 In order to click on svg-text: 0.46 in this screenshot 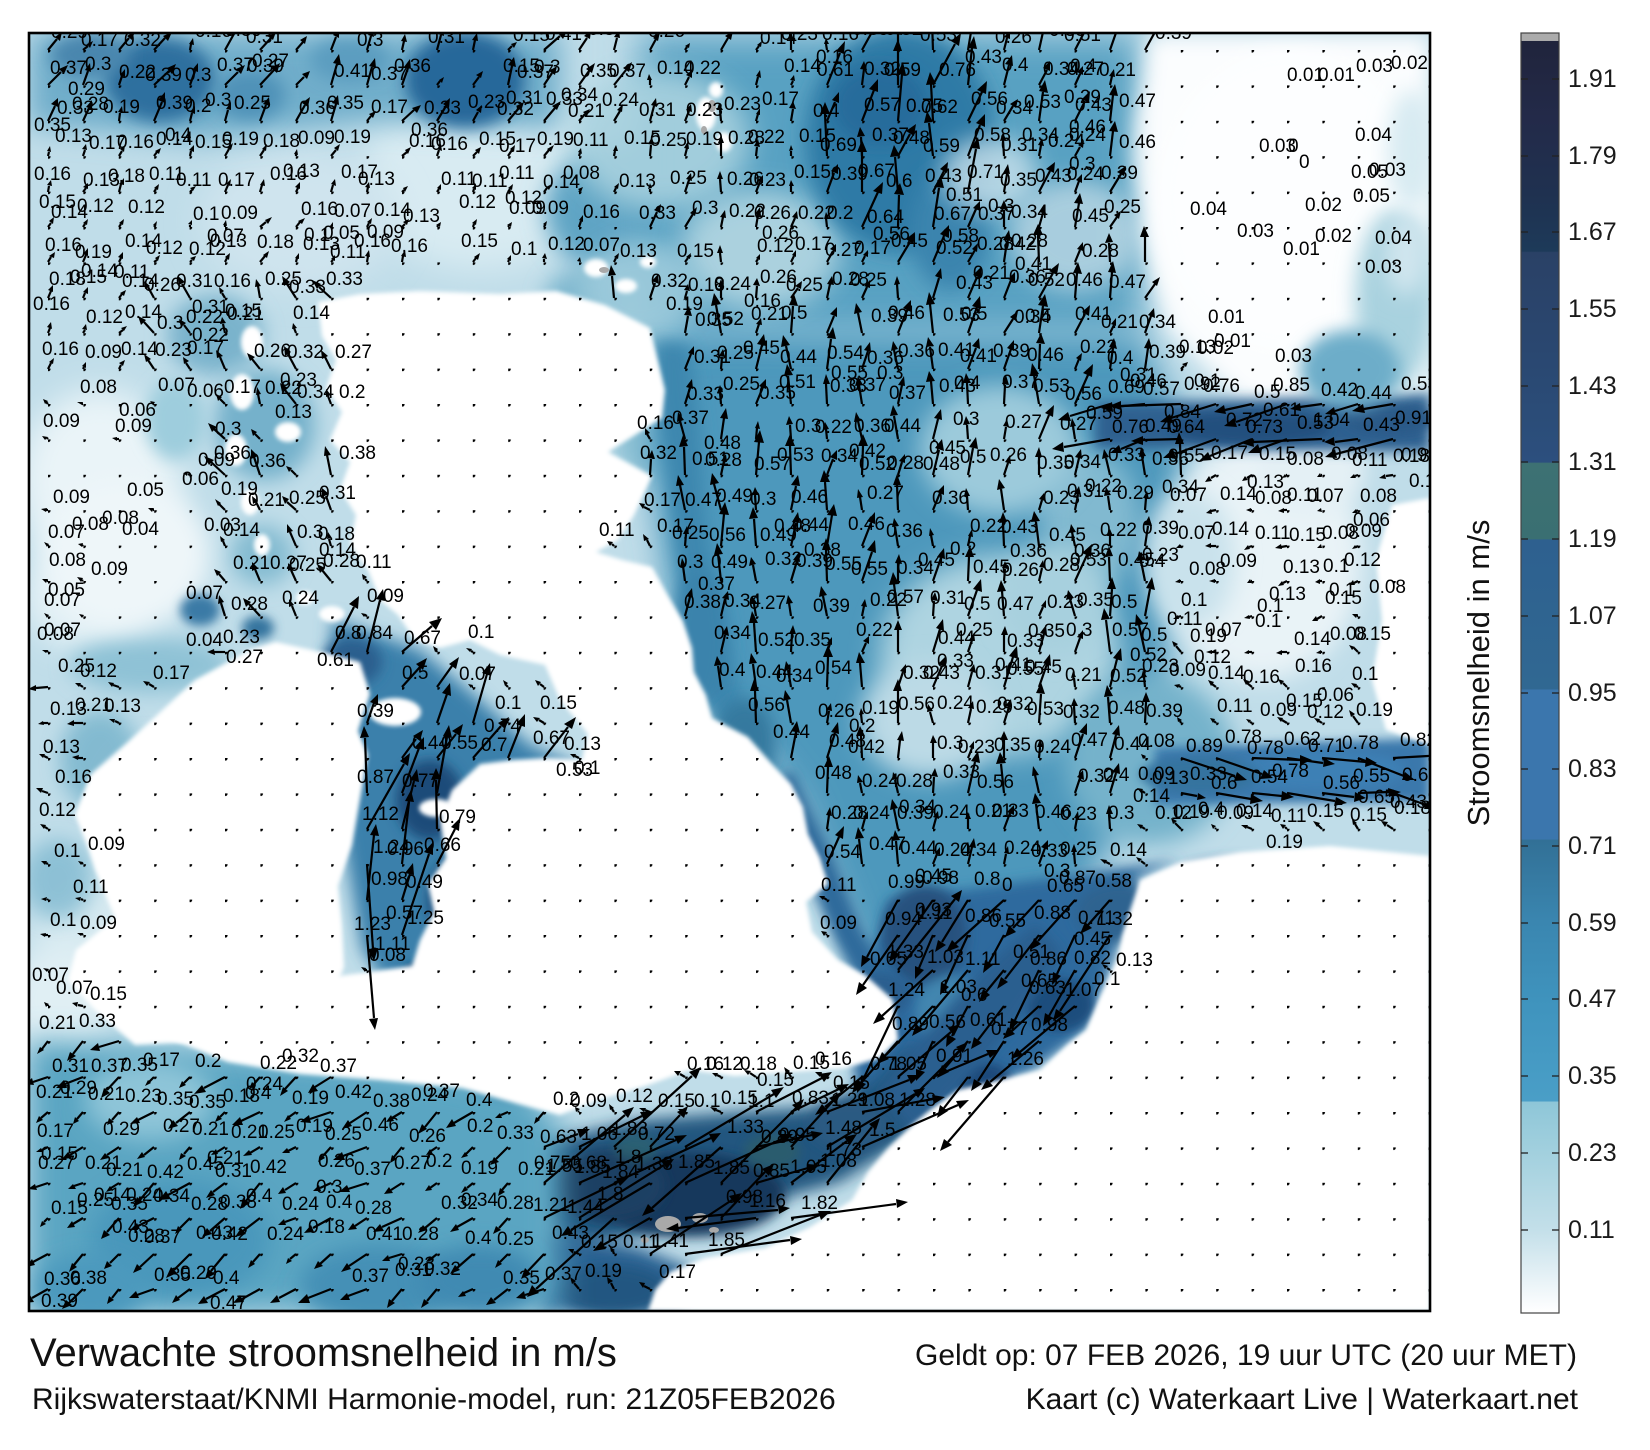, I will do `click(809, 497)`.